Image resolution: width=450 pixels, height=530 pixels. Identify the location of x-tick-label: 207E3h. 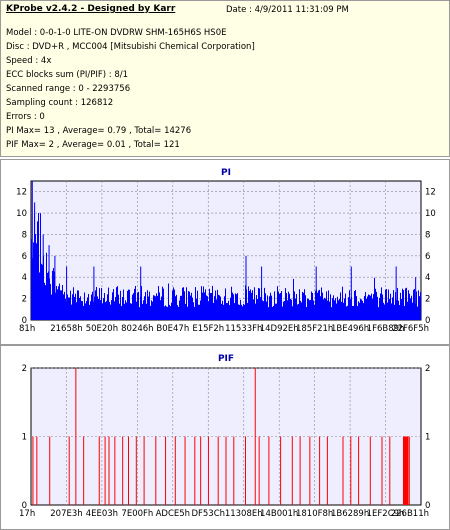
(66, 514).